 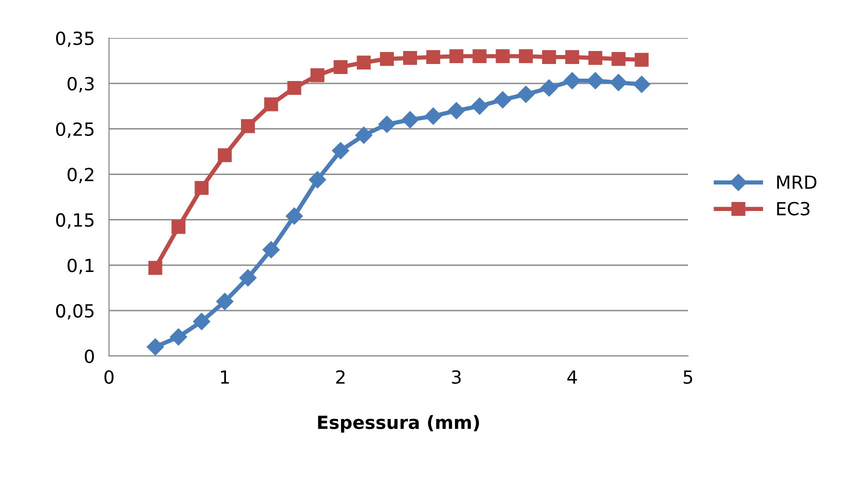 What do you see at coordinates (75, 221) in the screenshot?
I see `y-tick-label: 0,15` at bounding box center [75, 221].